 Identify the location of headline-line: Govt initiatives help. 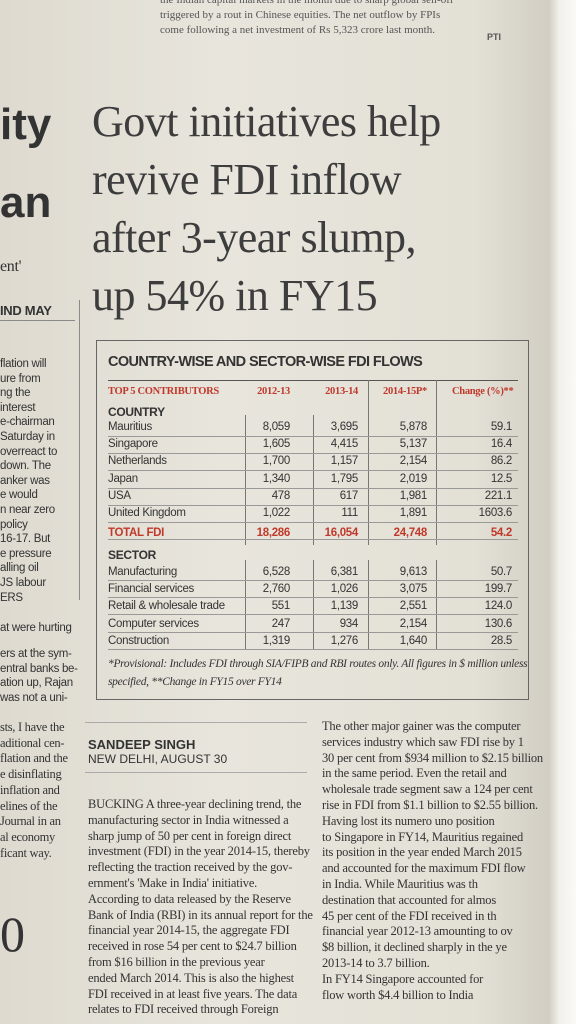
(266, 121).